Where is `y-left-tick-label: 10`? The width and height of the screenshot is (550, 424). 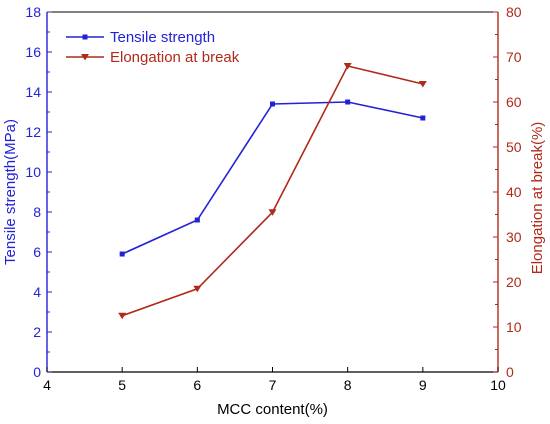
y-left-tick-label: 10 is located at coordinates (33, 172).